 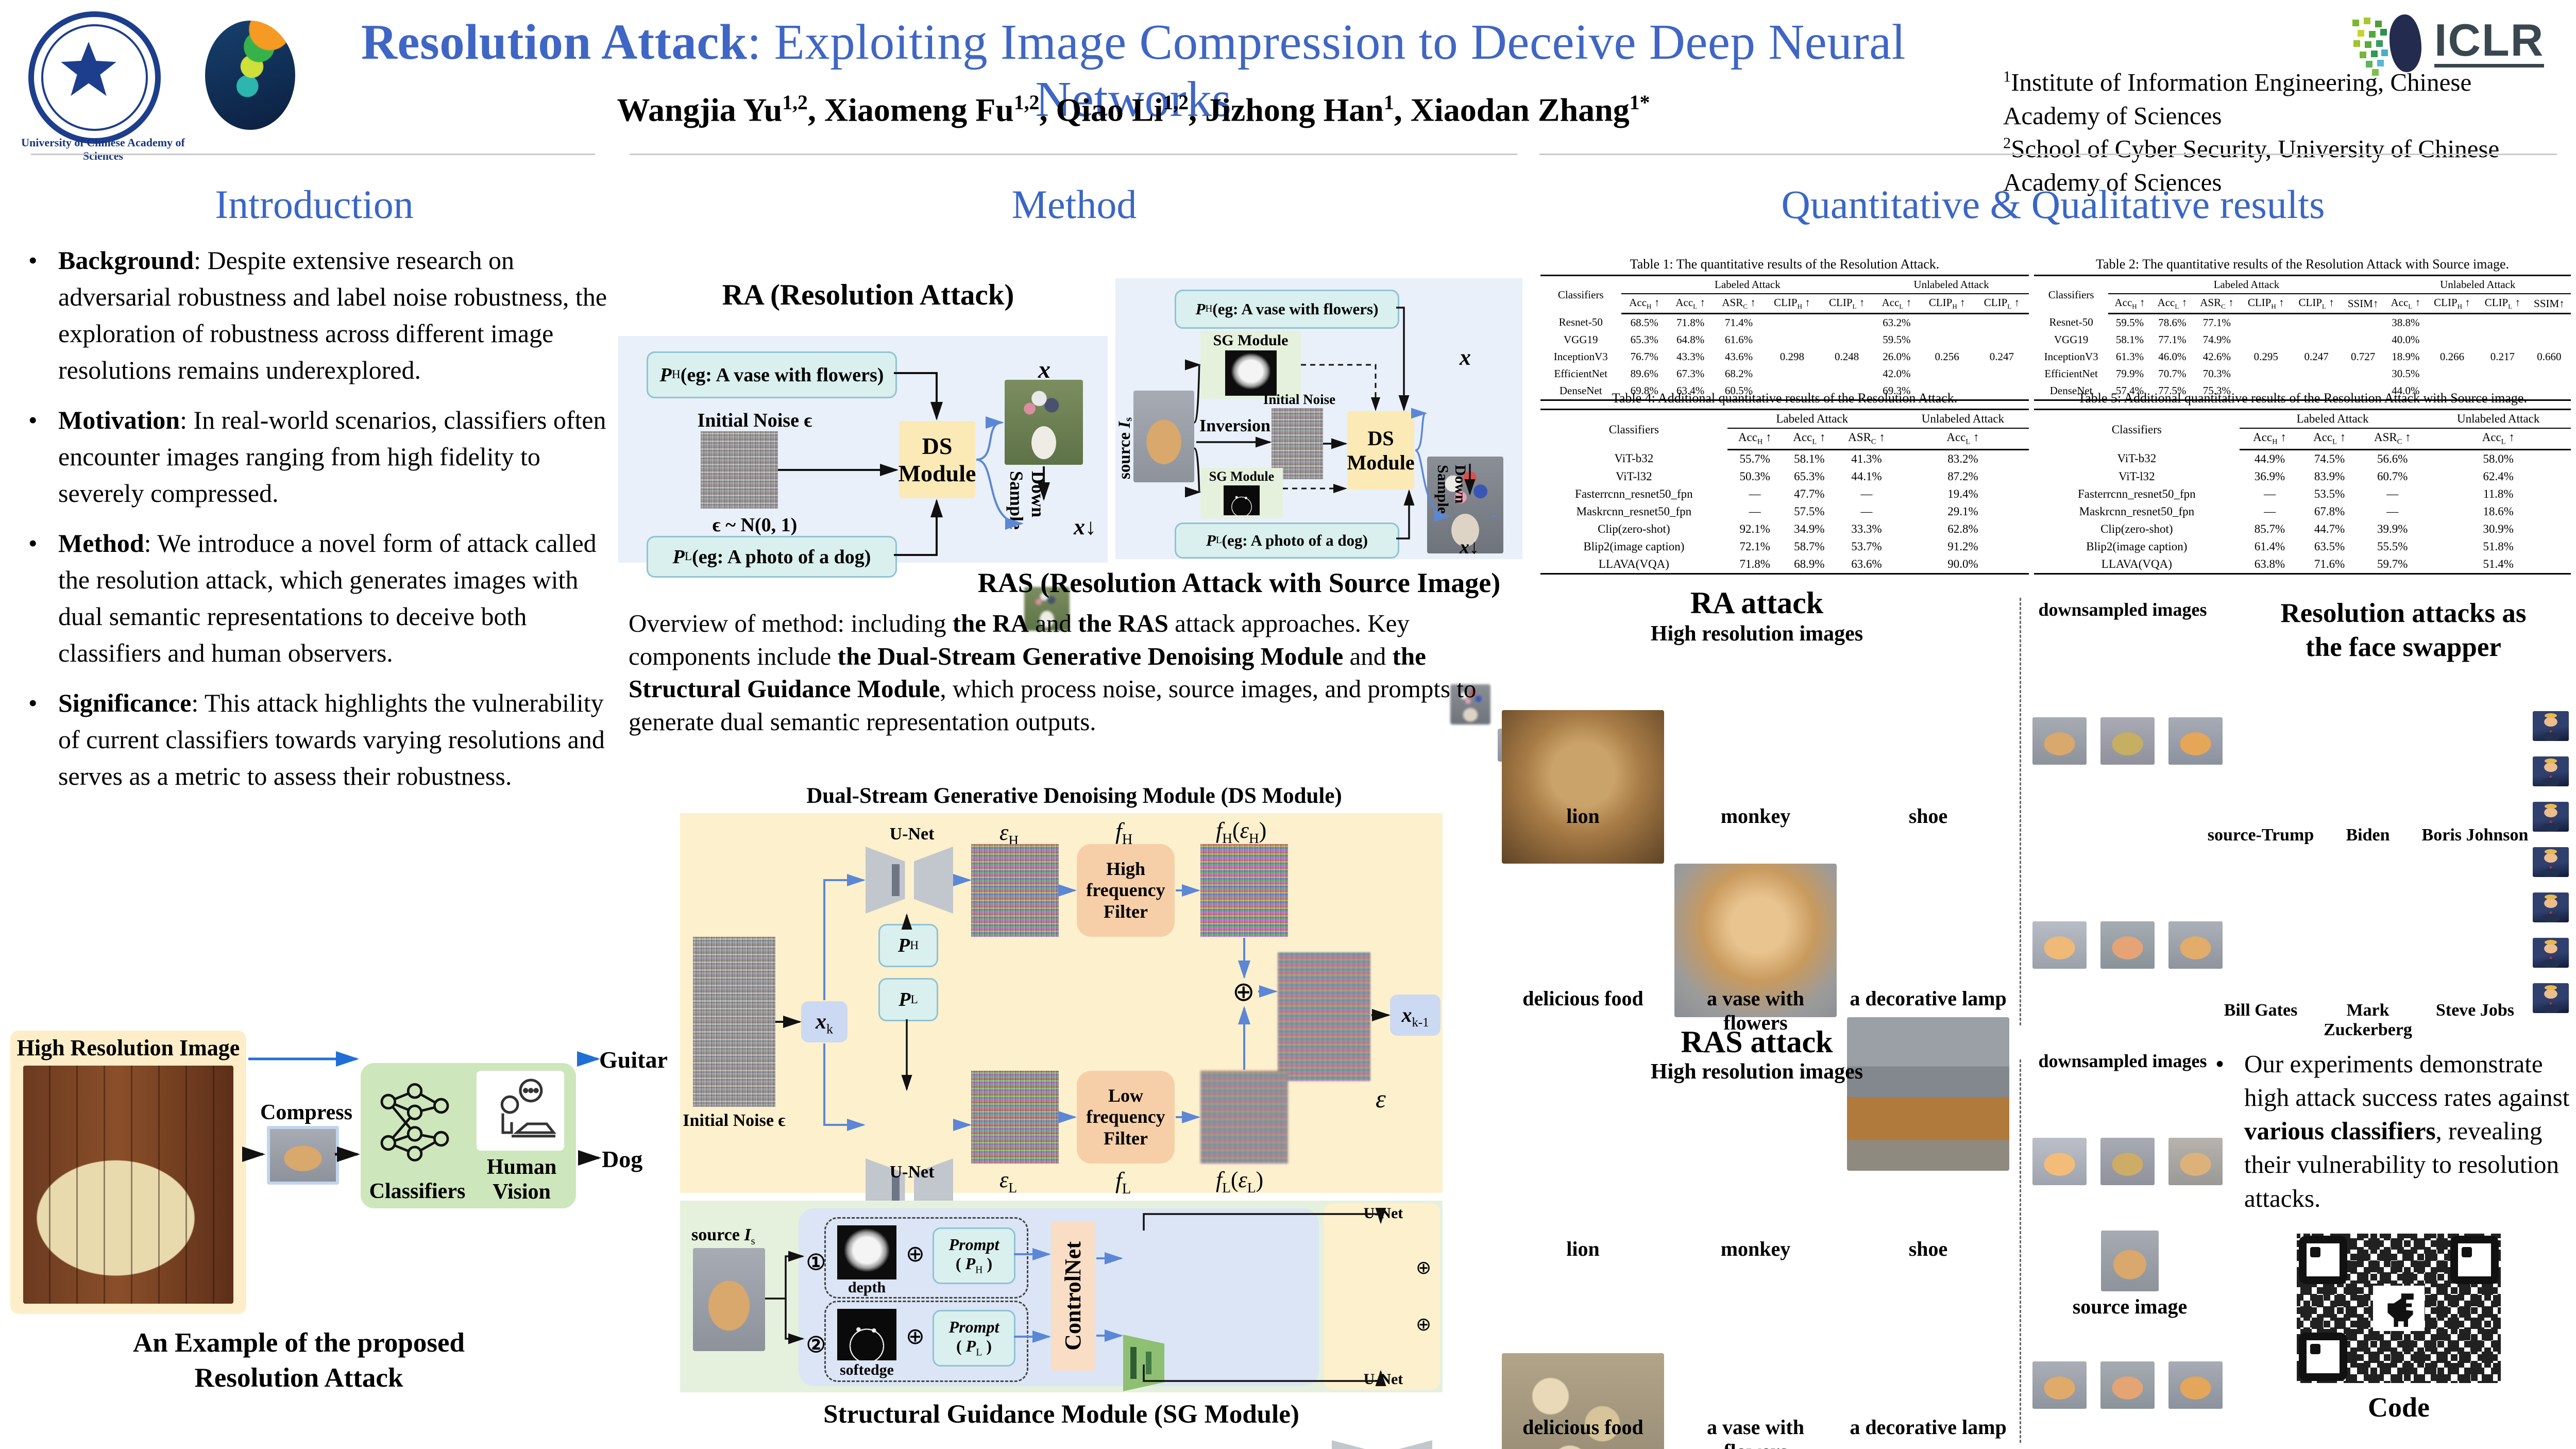 What do you see at coordinates (2172, 373) in the screenshot?
I see `table-value-cell: 70.7%` at bounding box center [2172, 373].